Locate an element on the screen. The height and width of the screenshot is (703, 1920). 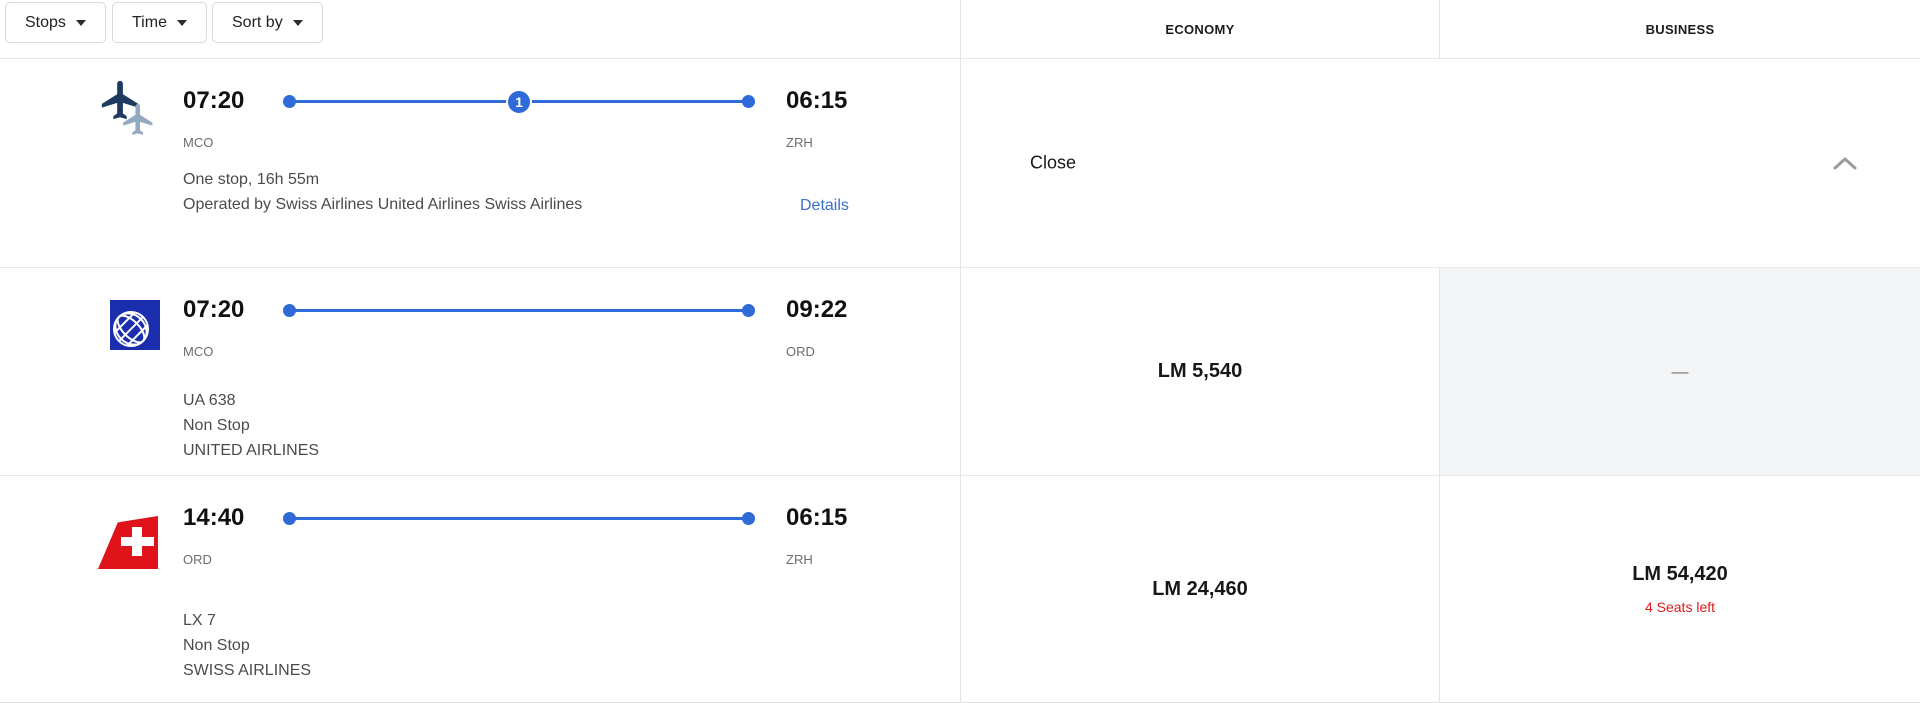
business-fare-cell: LM 54,420 4 Seats left is located at coordinates (1680, 588).